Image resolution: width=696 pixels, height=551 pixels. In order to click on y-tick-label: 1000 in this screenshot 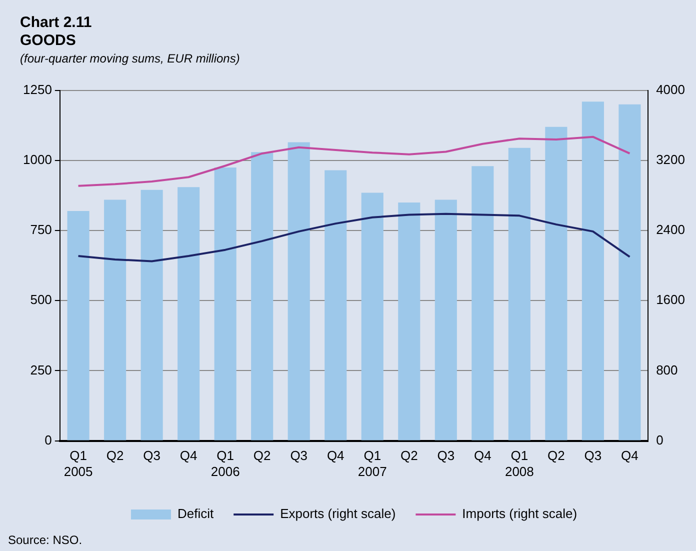, I will do `click(37, 160)`.